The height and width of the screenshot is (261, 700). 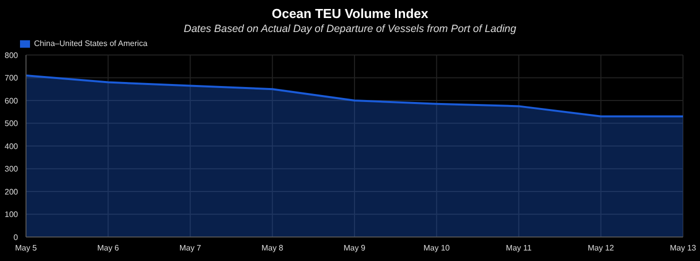 I want to click on x-tick-label: May 8, so click(x=272, y=248).